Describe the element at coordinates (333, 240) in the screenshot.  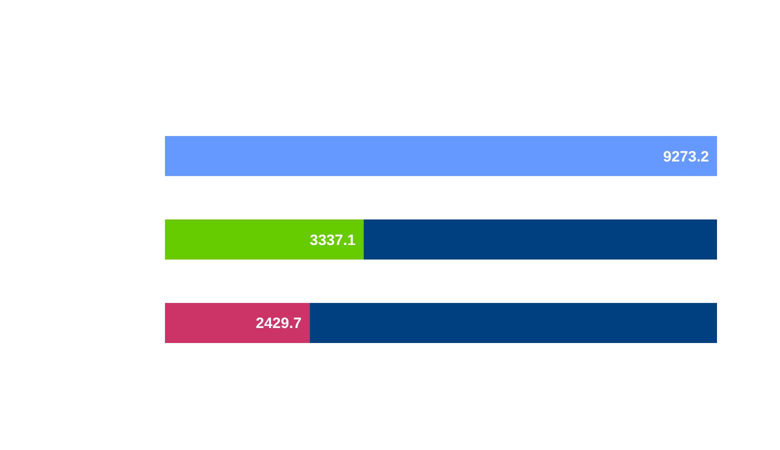
I see `data-label: 3337.1` at that location.